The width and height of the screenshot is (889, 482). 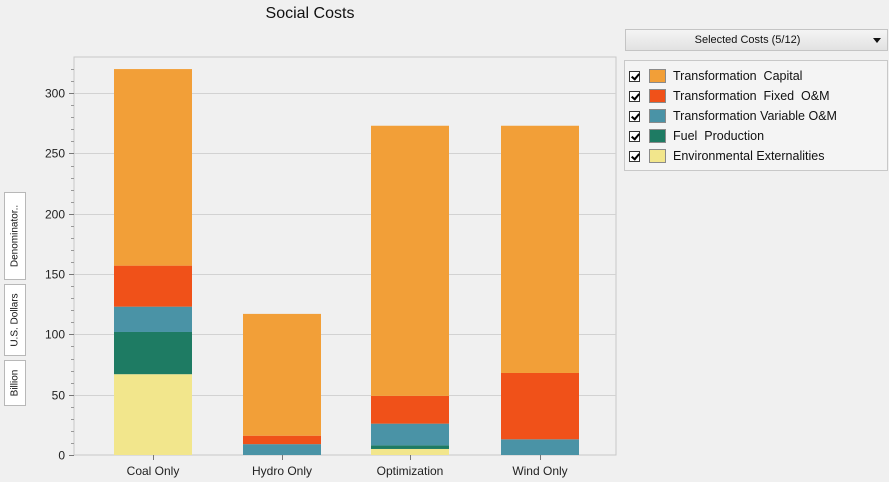 What do you see at coordinates (877, 40) in the screenshot?
I see `chevron-down-icon` at bounding box center [877, 40].